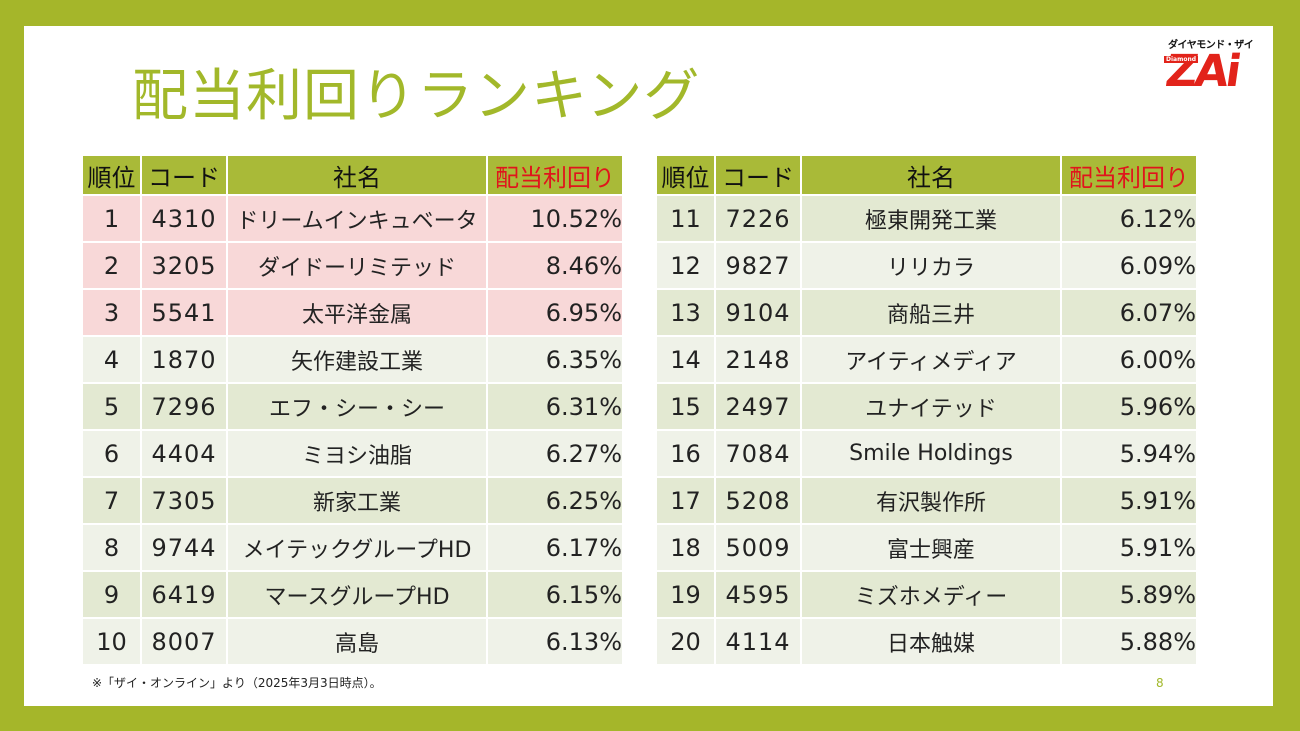  What do you see at coordinates (112, 218) in the screenshot?
I see `rank-cell: 1` at bounding box center [112, 218].